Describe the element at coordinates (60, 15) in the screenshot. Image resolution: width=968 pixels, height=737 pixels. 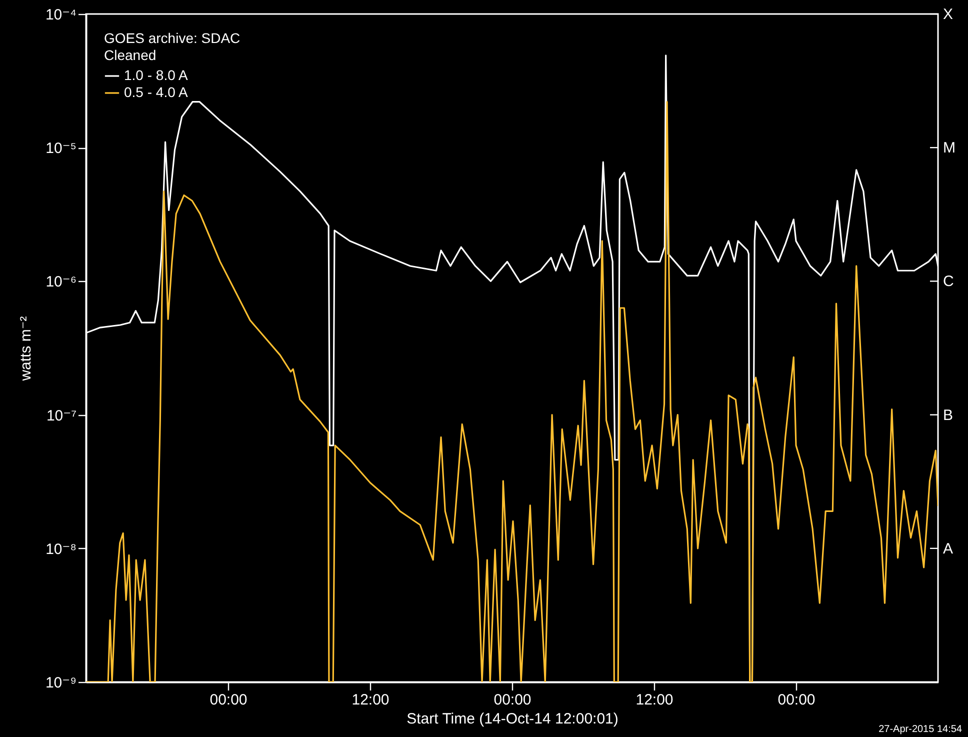
I see `y-tick-label: 10⁻⁴` at that location.